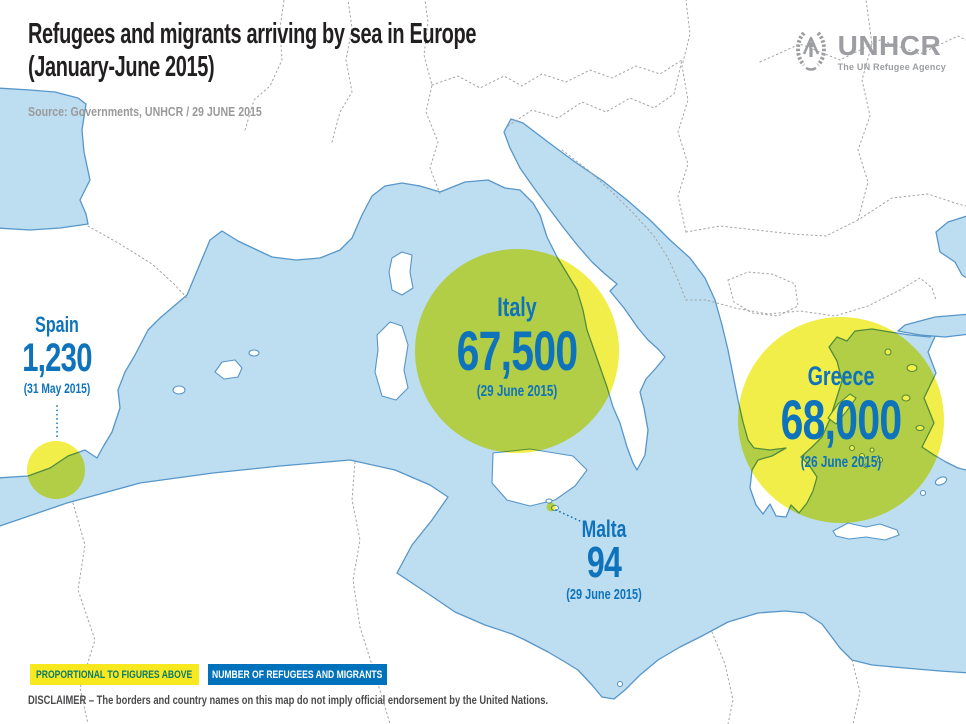 This screenshot has width=966, height=724. I want to click on legend-number-label: NUMBER OF REFUGEES AND MIGRANTS, so click(297, 674).